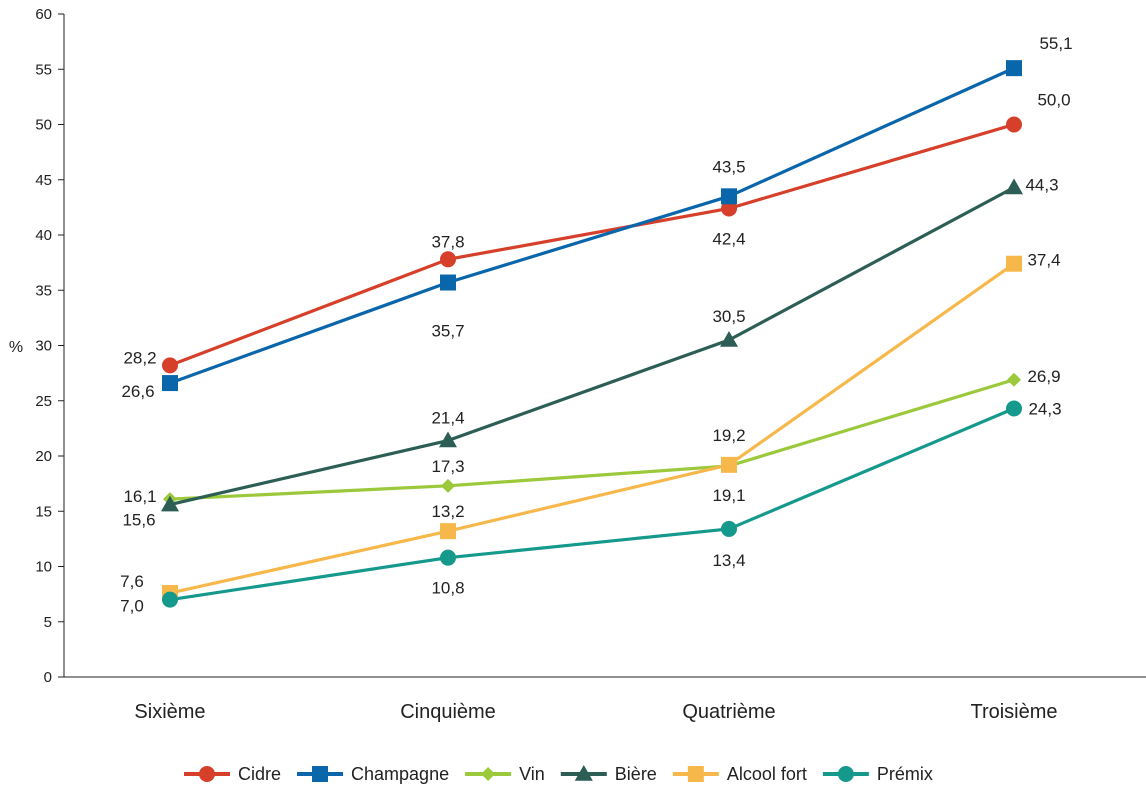 The height and width of the screenshot is (791, 1146). I want to click on data-label: 50,0, so click(1053, 100).